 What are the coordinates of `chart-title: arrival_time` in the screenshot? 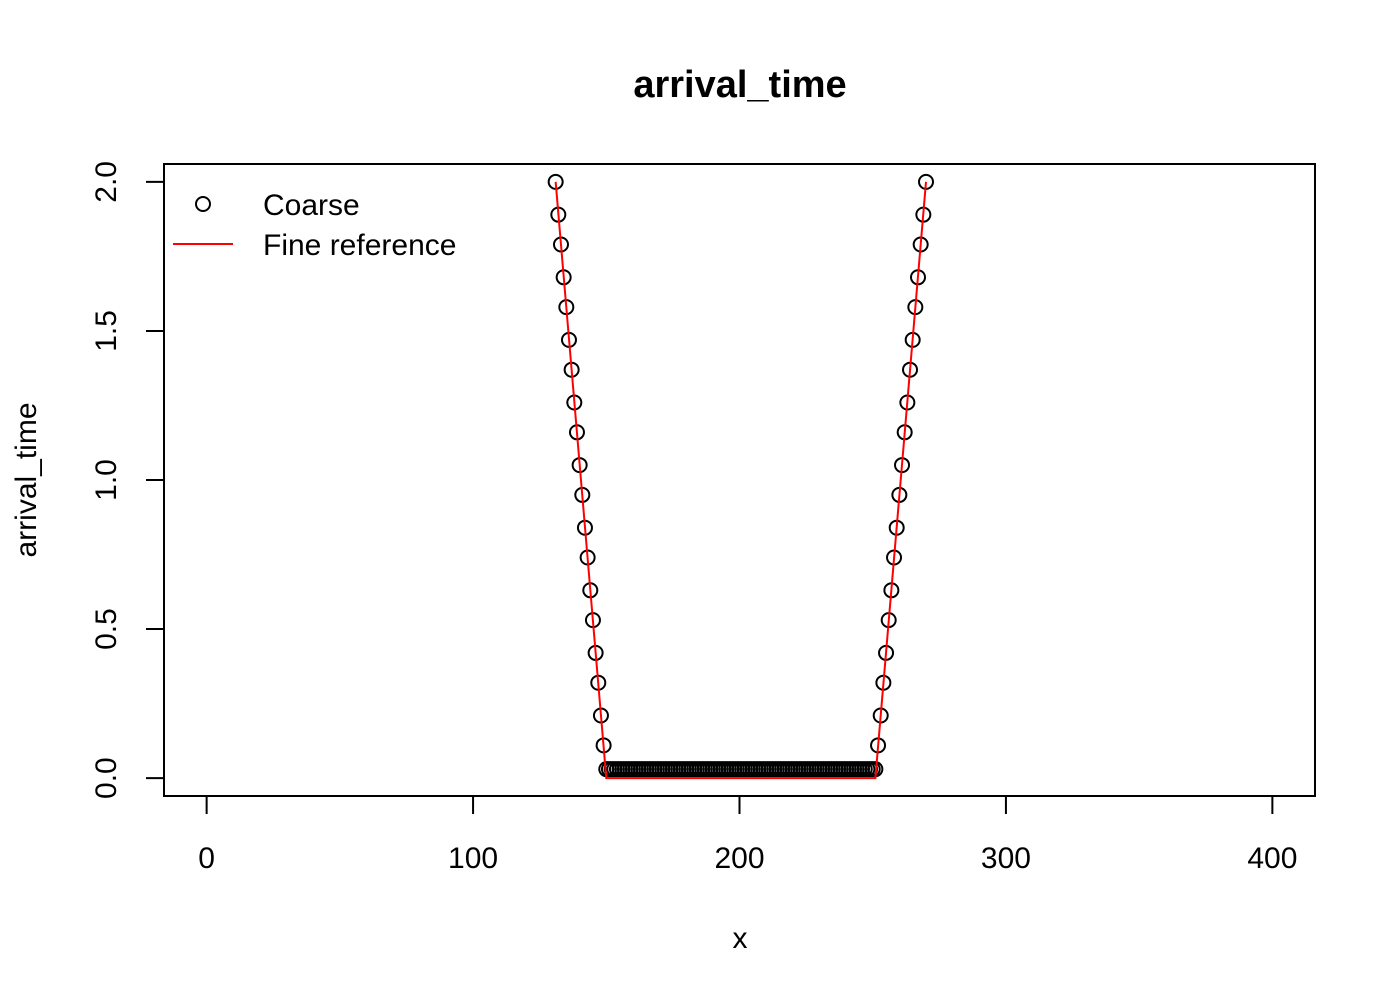 It's located at (739, 85).